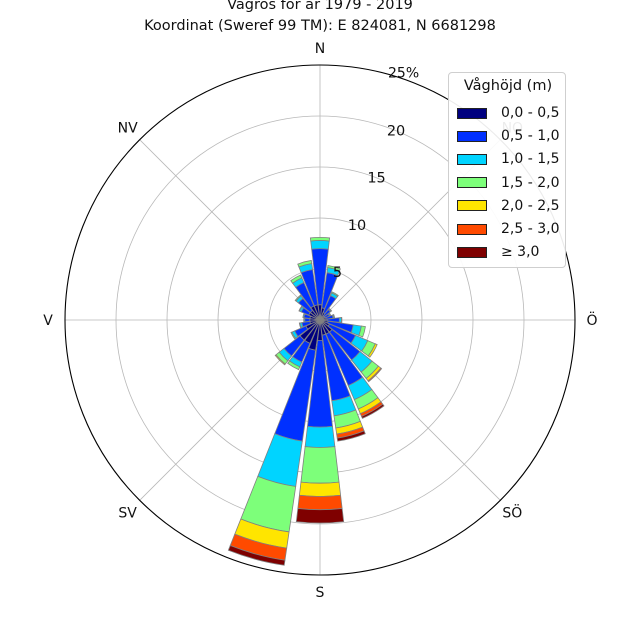 Image resolution: width=640 pixels, height=640 pixels. What do you see at coordinates (498, 252) in the screenshot?
I see `legend-item: ≥ 3,0` at bounding box center [498, 252].